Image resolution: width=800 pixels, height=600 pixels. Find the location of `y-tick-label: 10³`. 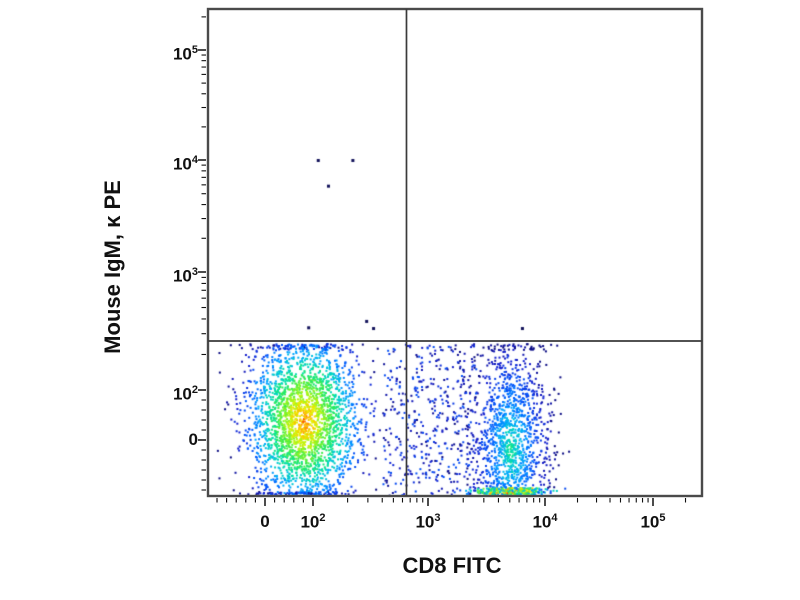

y-tick-label: 10³ is located at coordinates (185, 276).